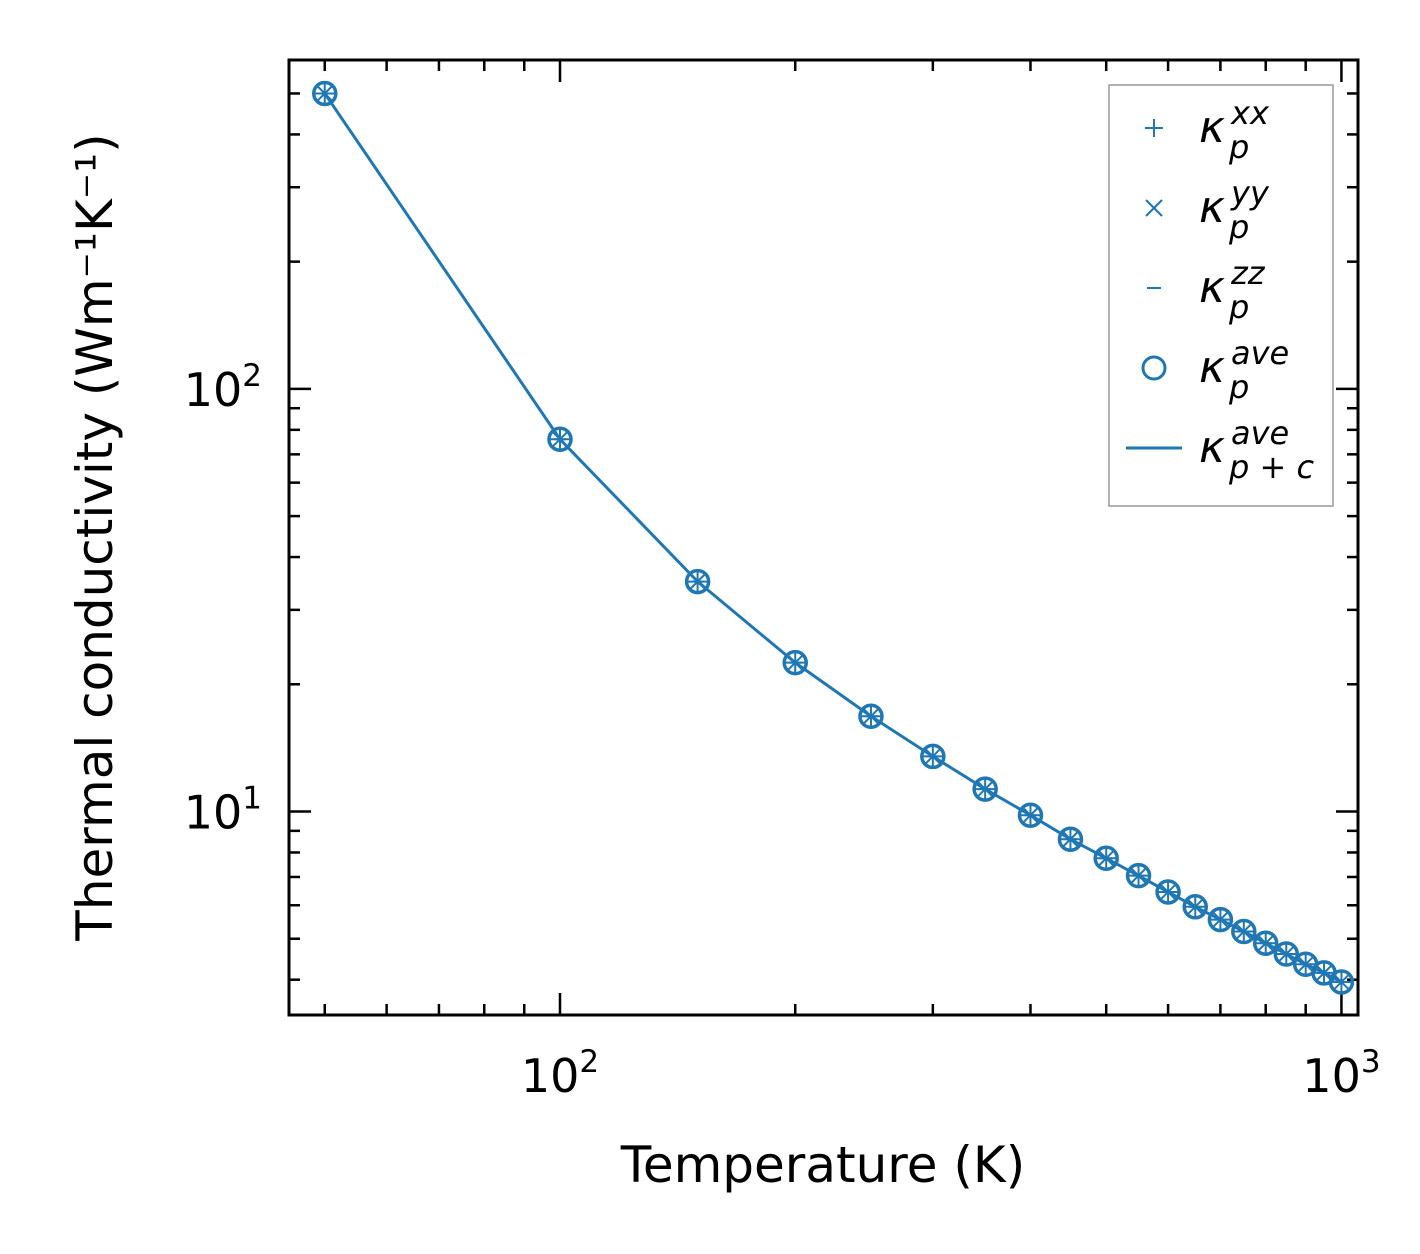 This screenshot has width=1420, height=1254. What do you see at coordinates (223, 810) in the screenshot?
I see `y-tick-label: 101` at bounding box center [223, 810].